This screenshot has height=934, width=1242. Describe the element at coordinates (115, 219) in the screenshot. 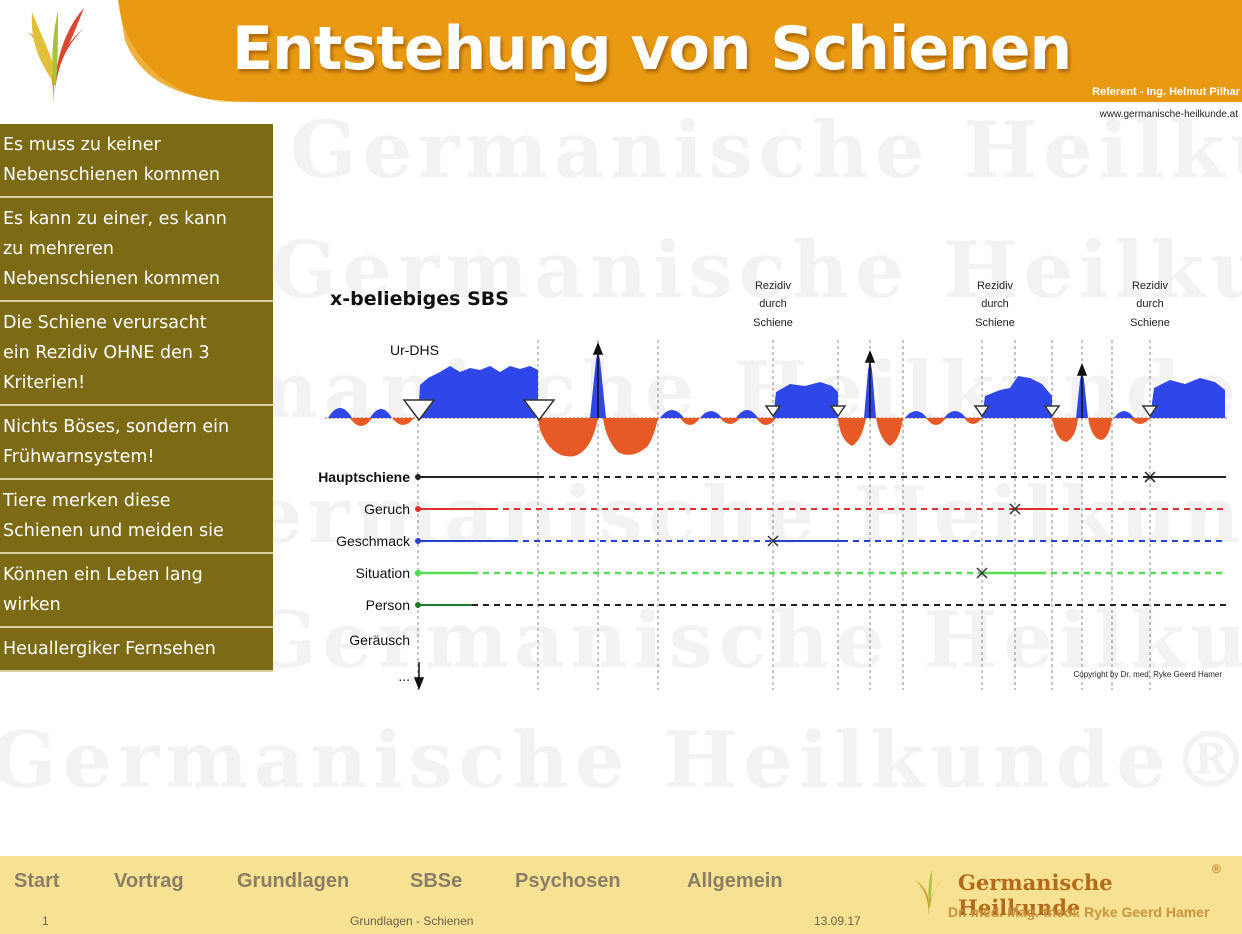

I see `sidebar-item-line: Es kann zu einer, es kann` at that location.